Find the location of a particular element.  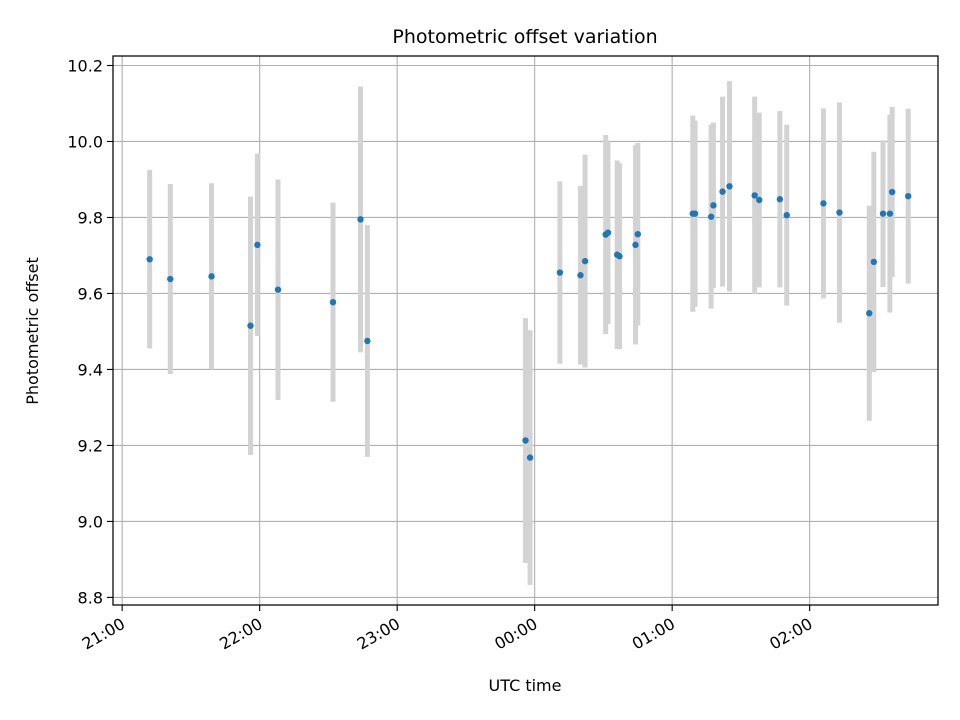

y-tick-label: 9.4 is located at coordinates (90, 369).